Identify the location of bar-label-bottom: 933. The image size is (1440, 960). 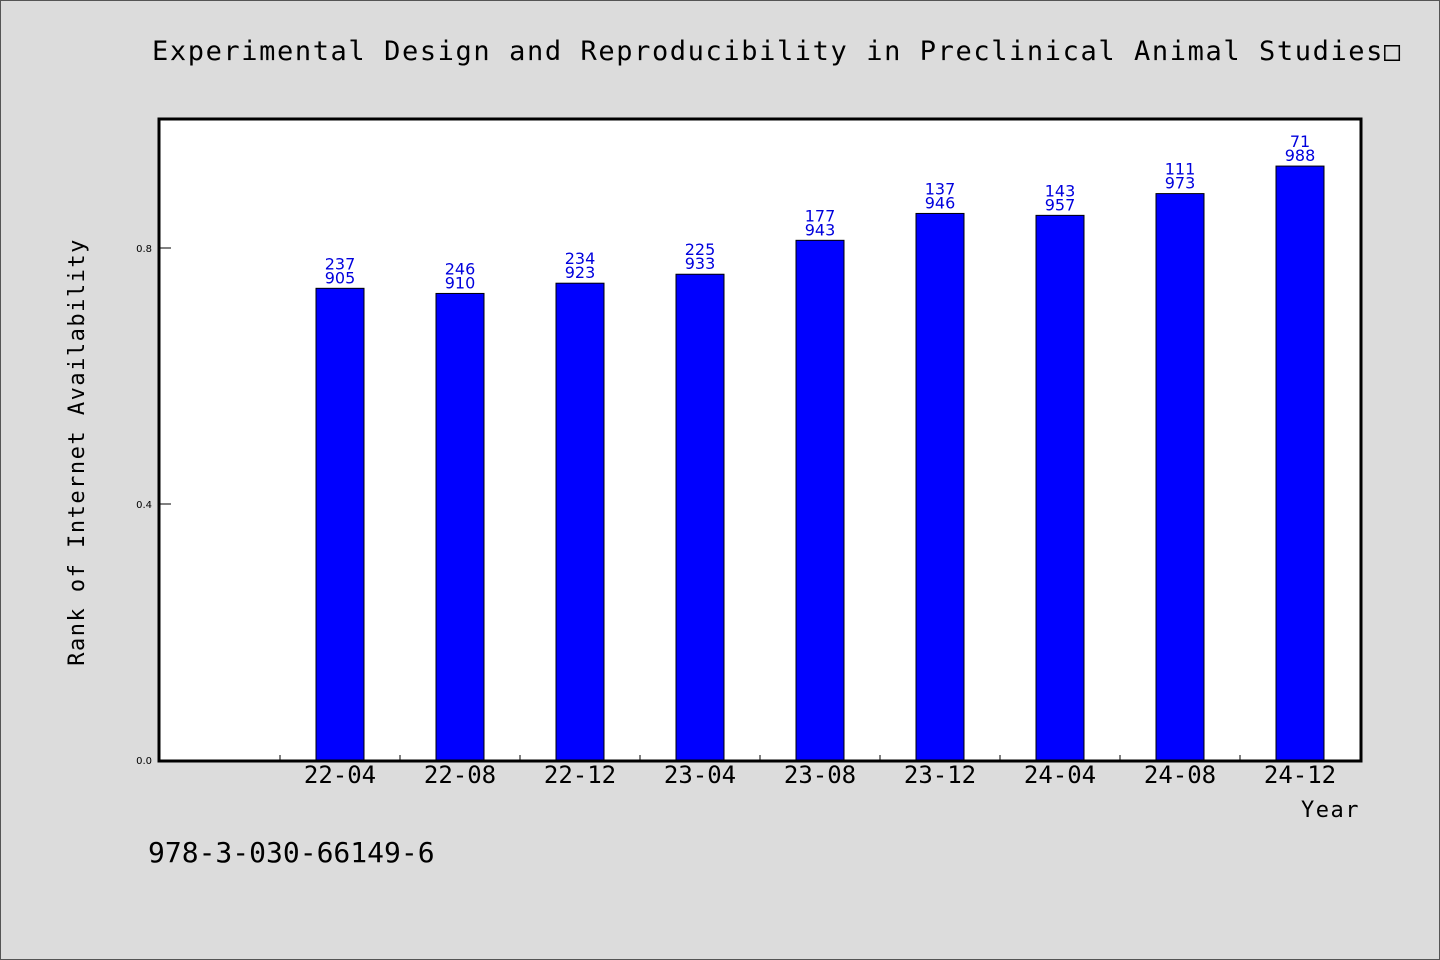
(700, 263).